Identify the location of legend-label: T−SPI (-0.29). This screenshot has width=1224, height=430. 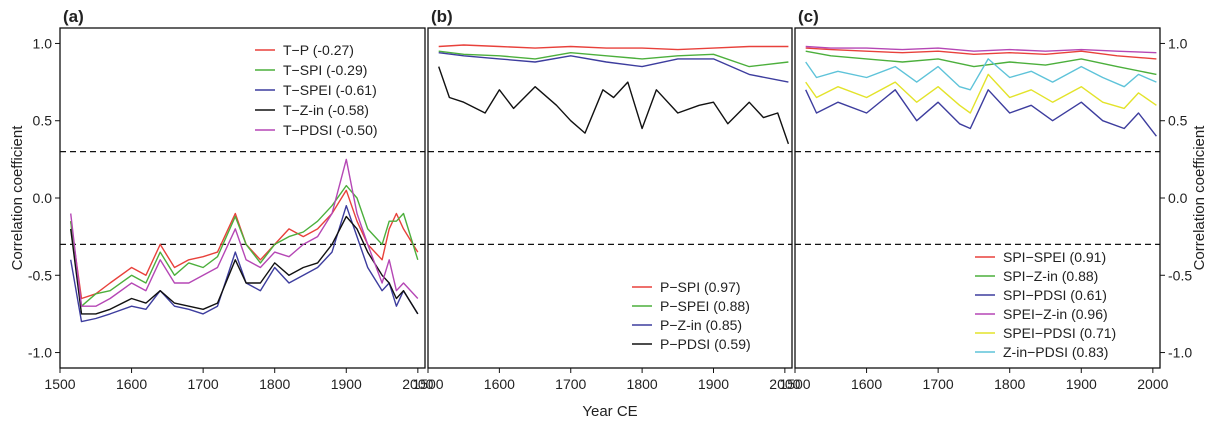
(325, 70).